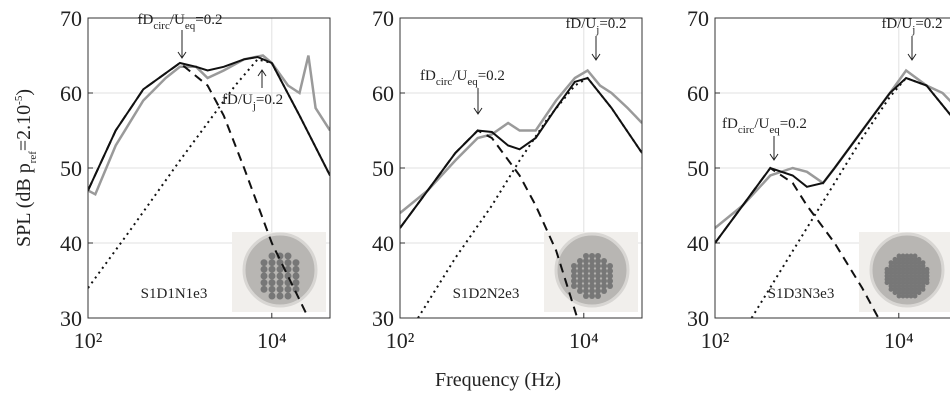 This screenshot has width=950, height=398. I want to click on y-tick-label: 40, so click(698, 243).